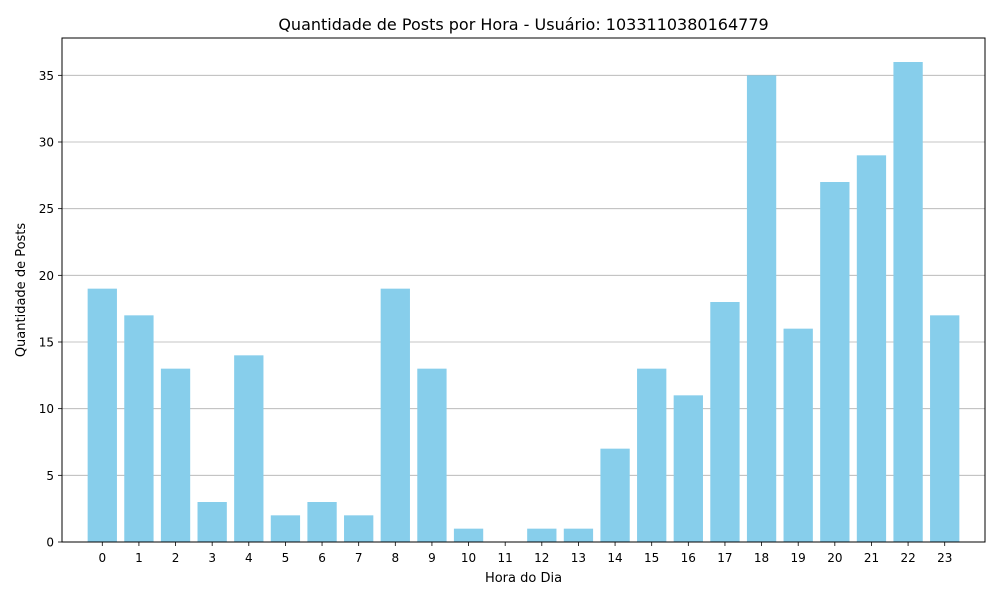 Image resolution: width=1000 pixels, height=604 pixels. I want to click on y-tick-label: 10, so click(46, 409).